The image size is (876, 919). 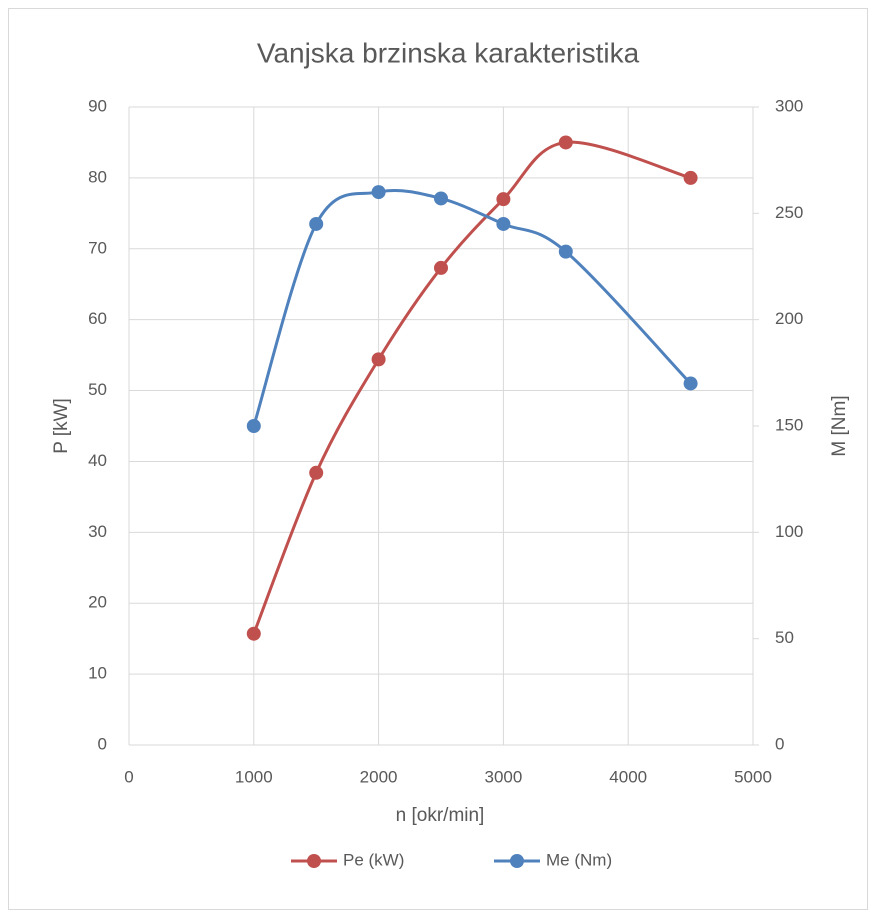 I want to click on y-tick-label: 20, so click(x=97, y=602).